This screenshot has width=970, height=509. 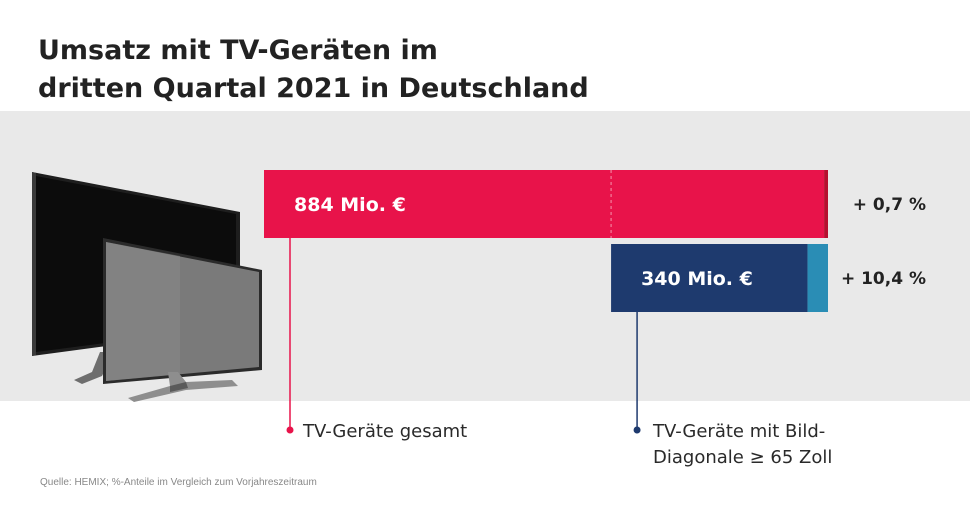 I want to click on legend-item-total: TV-Geräte gesamt, so click(x=385, y=432).